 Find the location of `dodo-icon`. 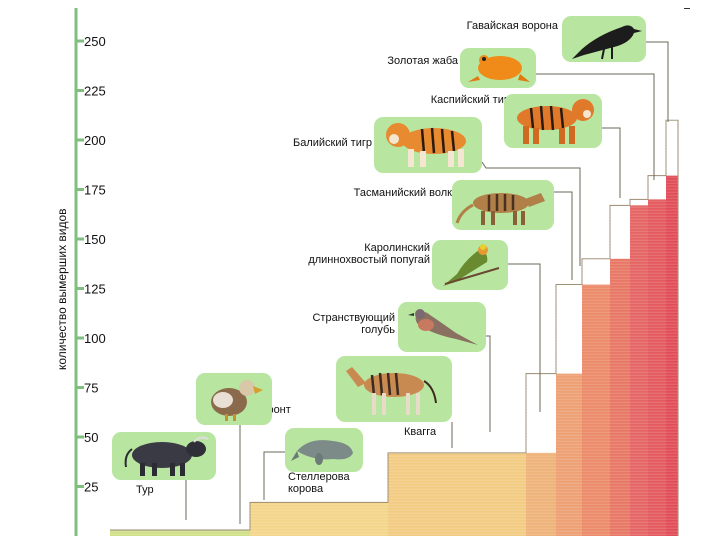

dodo-icon is located at coordinates (234, 399).